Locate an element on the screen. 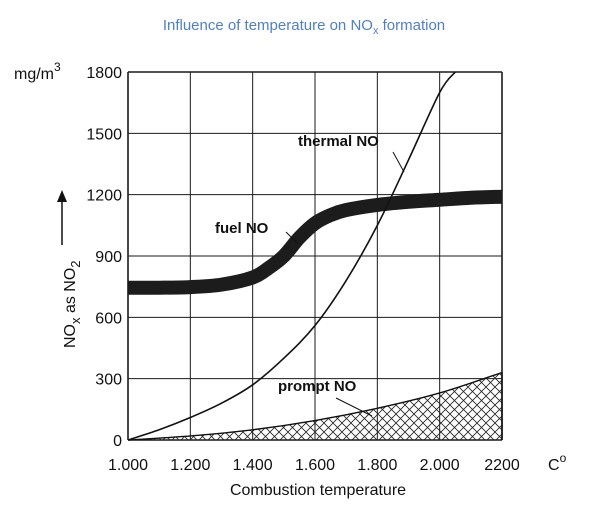 The width and height of the screenshot is (591, 507). leader-thermal-no is located at coordinates (398, 162).